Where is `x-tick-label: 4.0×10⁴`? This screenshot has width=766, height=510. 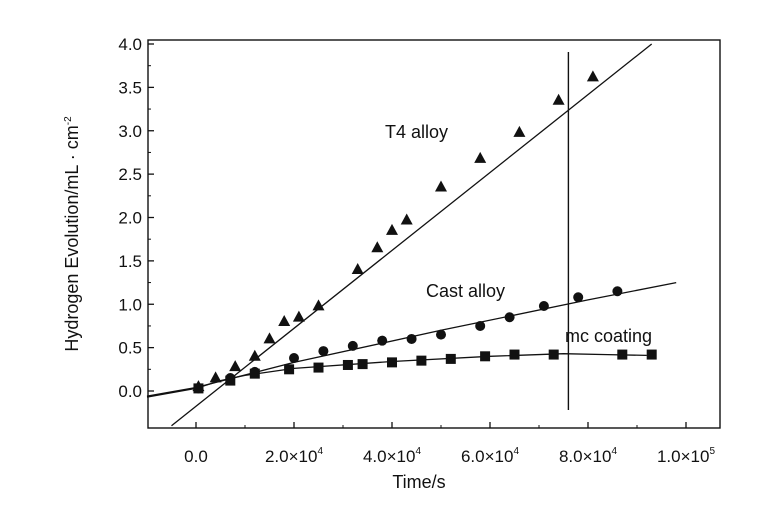
x-tick-label: 4.0×10⁴ is located at coordinates (392, 456).